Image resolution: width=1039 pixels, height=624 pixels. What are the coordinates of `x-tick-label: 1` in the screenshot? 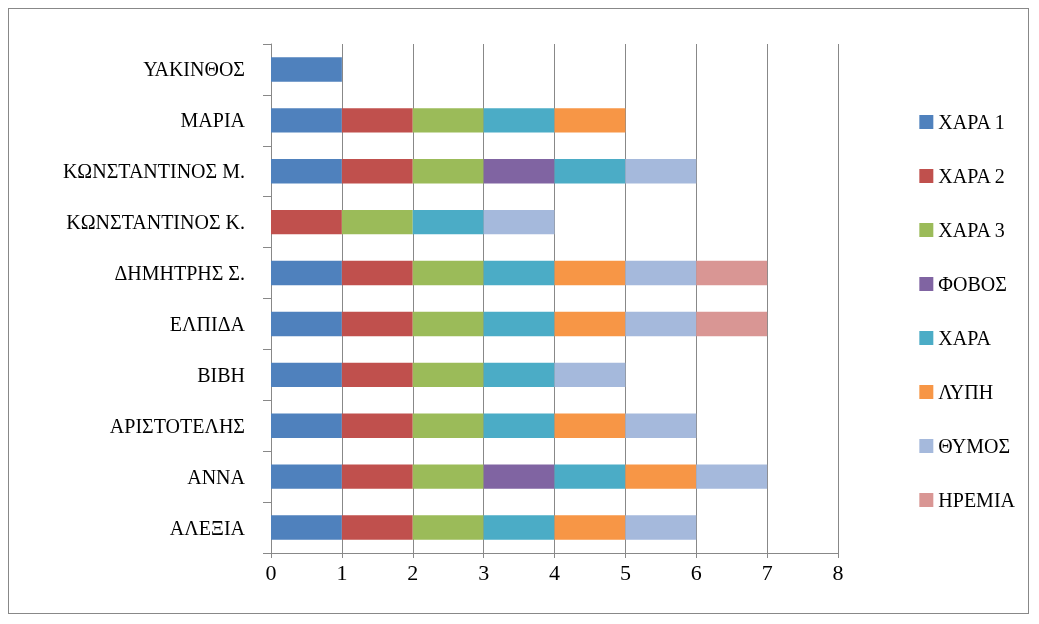 It's located at (342, 572).